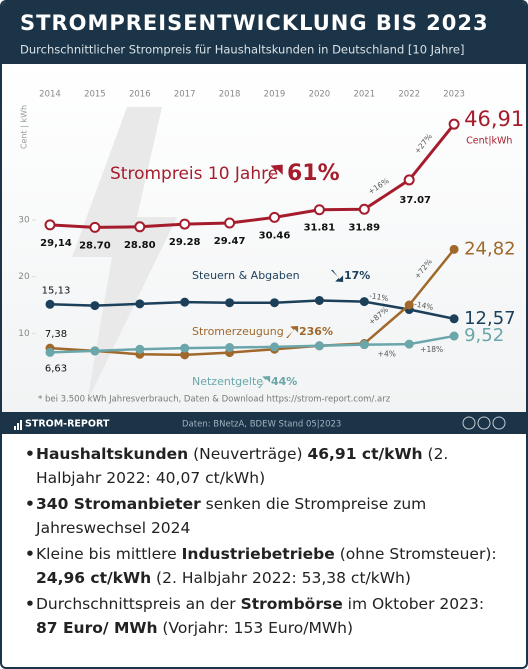 The width and height of the screenshot is (528, 669). I want to click on data-label: 6,63, so click(56, 368).